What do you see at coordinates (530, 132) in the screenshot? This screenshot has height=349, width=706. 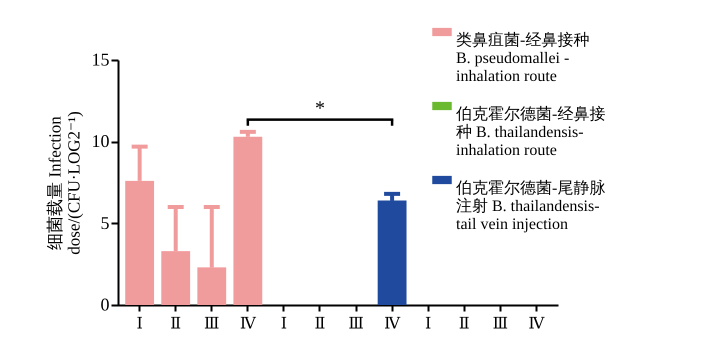 I see `legend-label: 伯克霍尔德菌-经鼻接种 B. thailandensis-inhalation route` at bounding box center [530, 132].